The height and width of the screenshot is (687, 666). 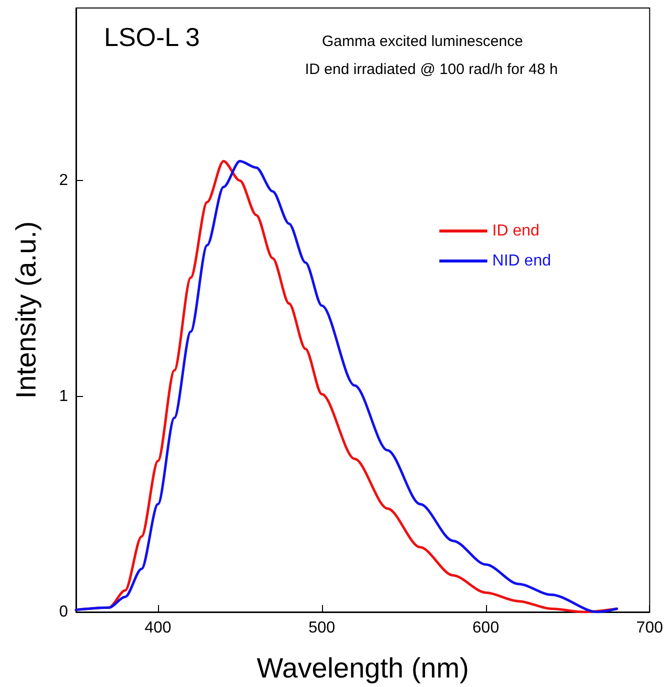 What do you see at coordinates (522, 261) in the screenshot?
I see `legend-label: NID end` at bounding box center [522, 261].